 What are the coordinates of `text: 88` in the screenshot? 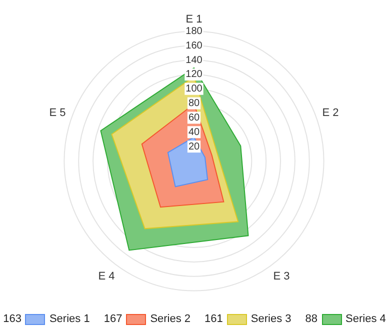 It's located at (311, 319).